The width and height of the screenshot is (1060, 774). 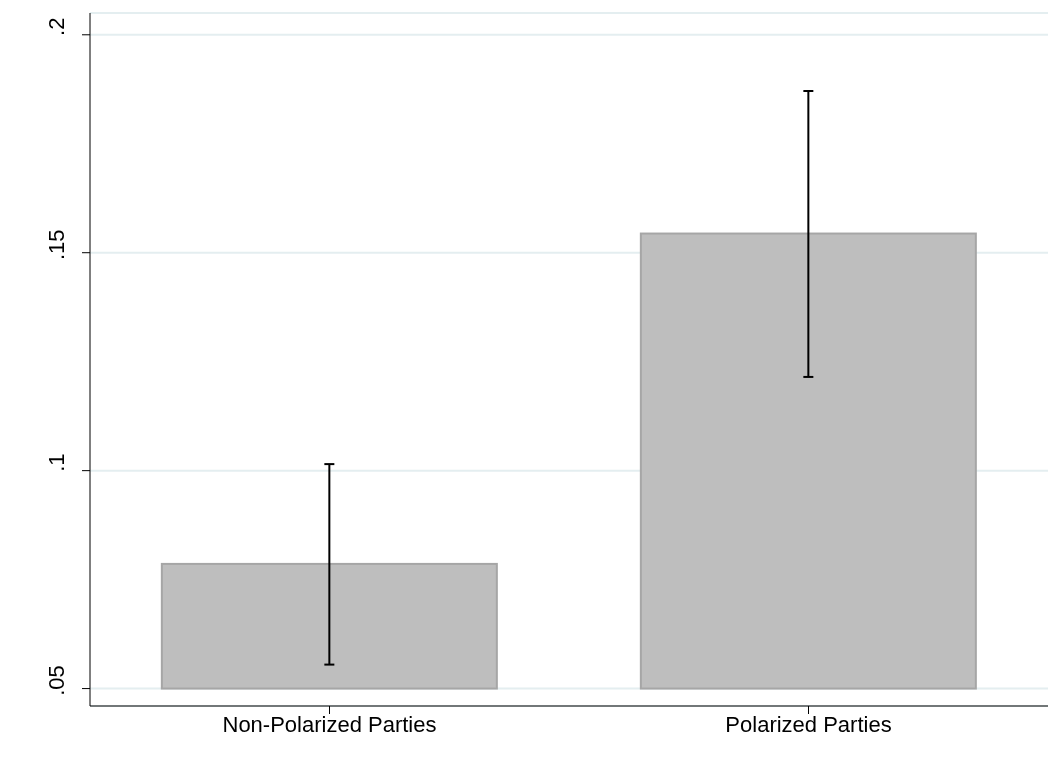 What do you see at coordinates (56, 680) in the screenshot?
I see `y-tick-label: .05` at bounding box center [56, 680].